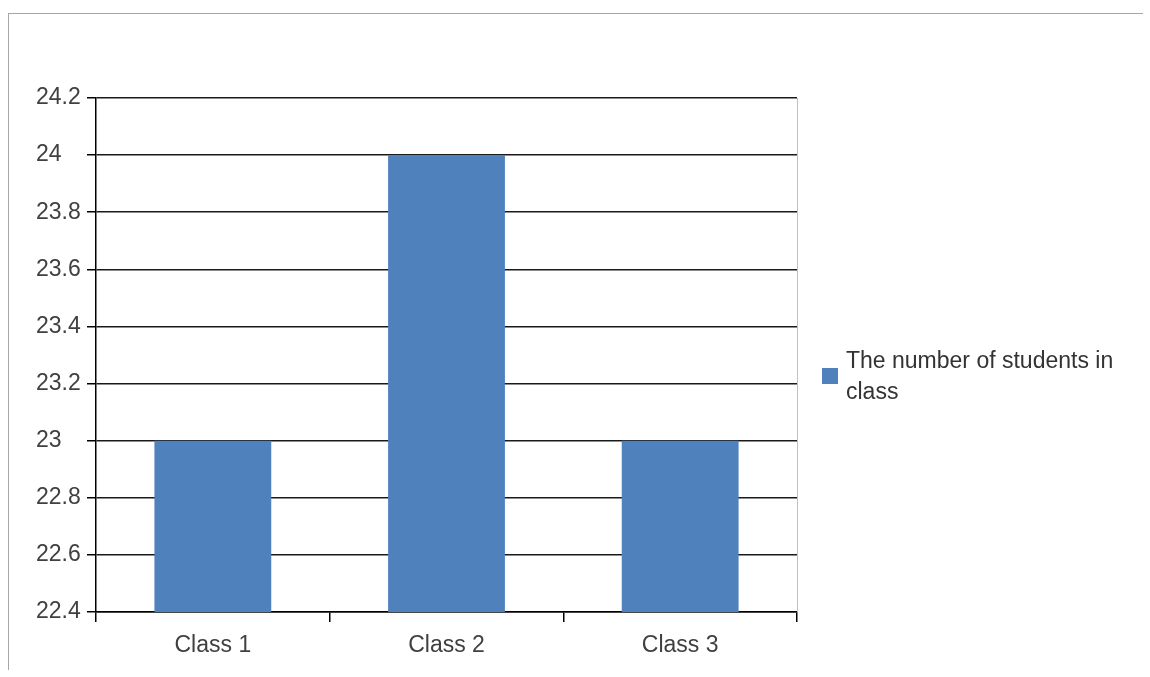 The width and height of the screenshot is (1150, 677). I want to click on y-tick-label: 22.6, so click(58, 553).